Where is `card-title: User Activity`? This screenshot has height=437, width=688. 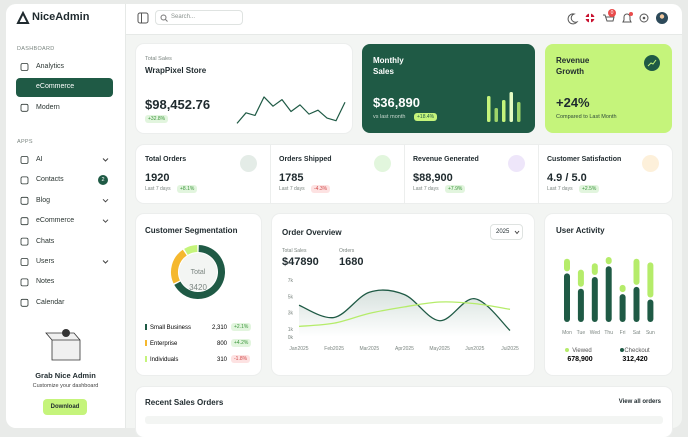 card-title: User Activity is located at coordinates (580, 230).